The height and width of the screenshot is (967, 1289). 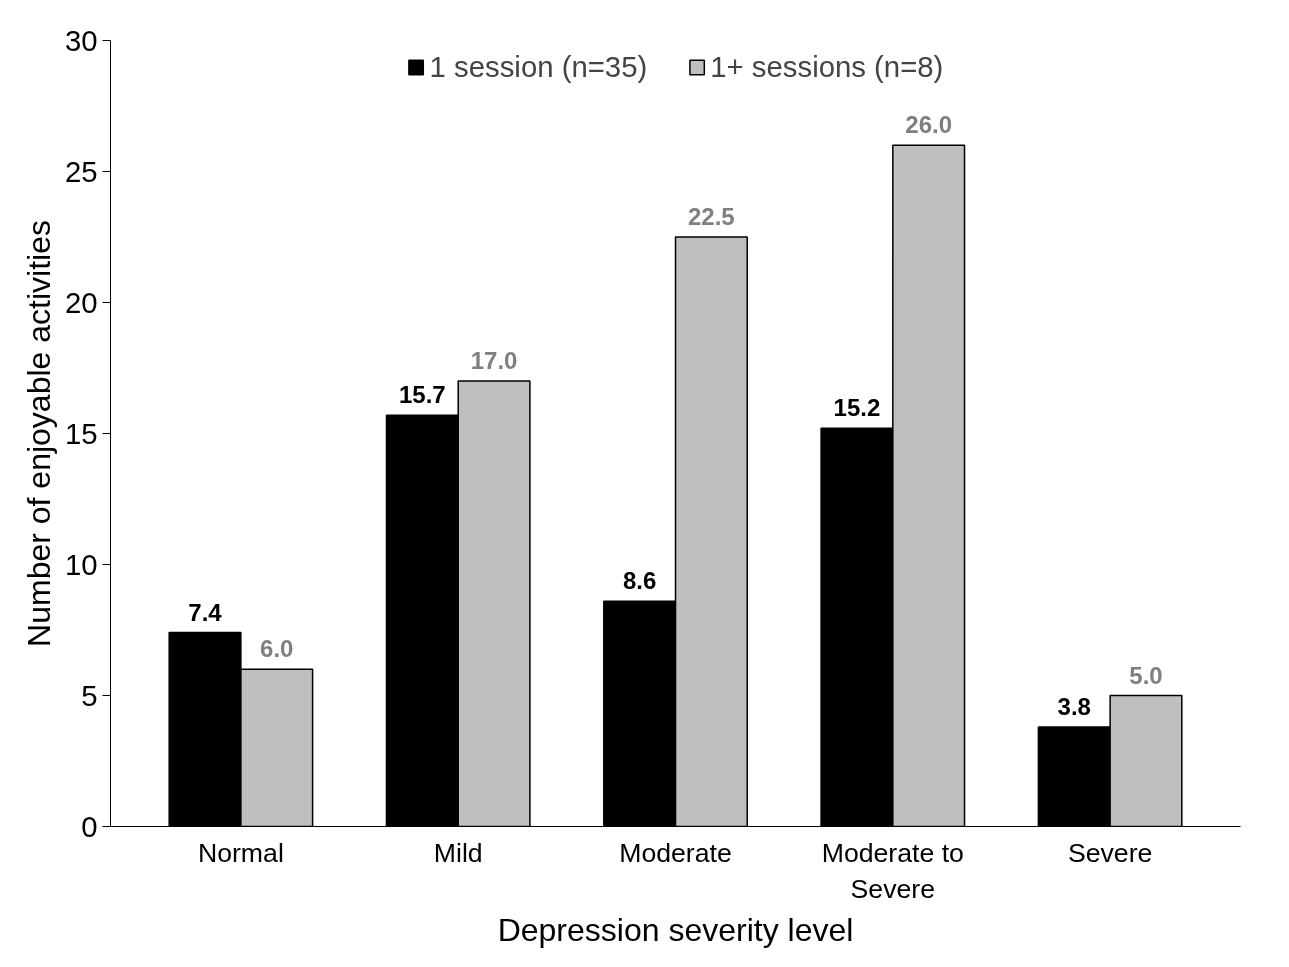 I want to click on x-tick-label: Moderate, so click(x=675, y=852).